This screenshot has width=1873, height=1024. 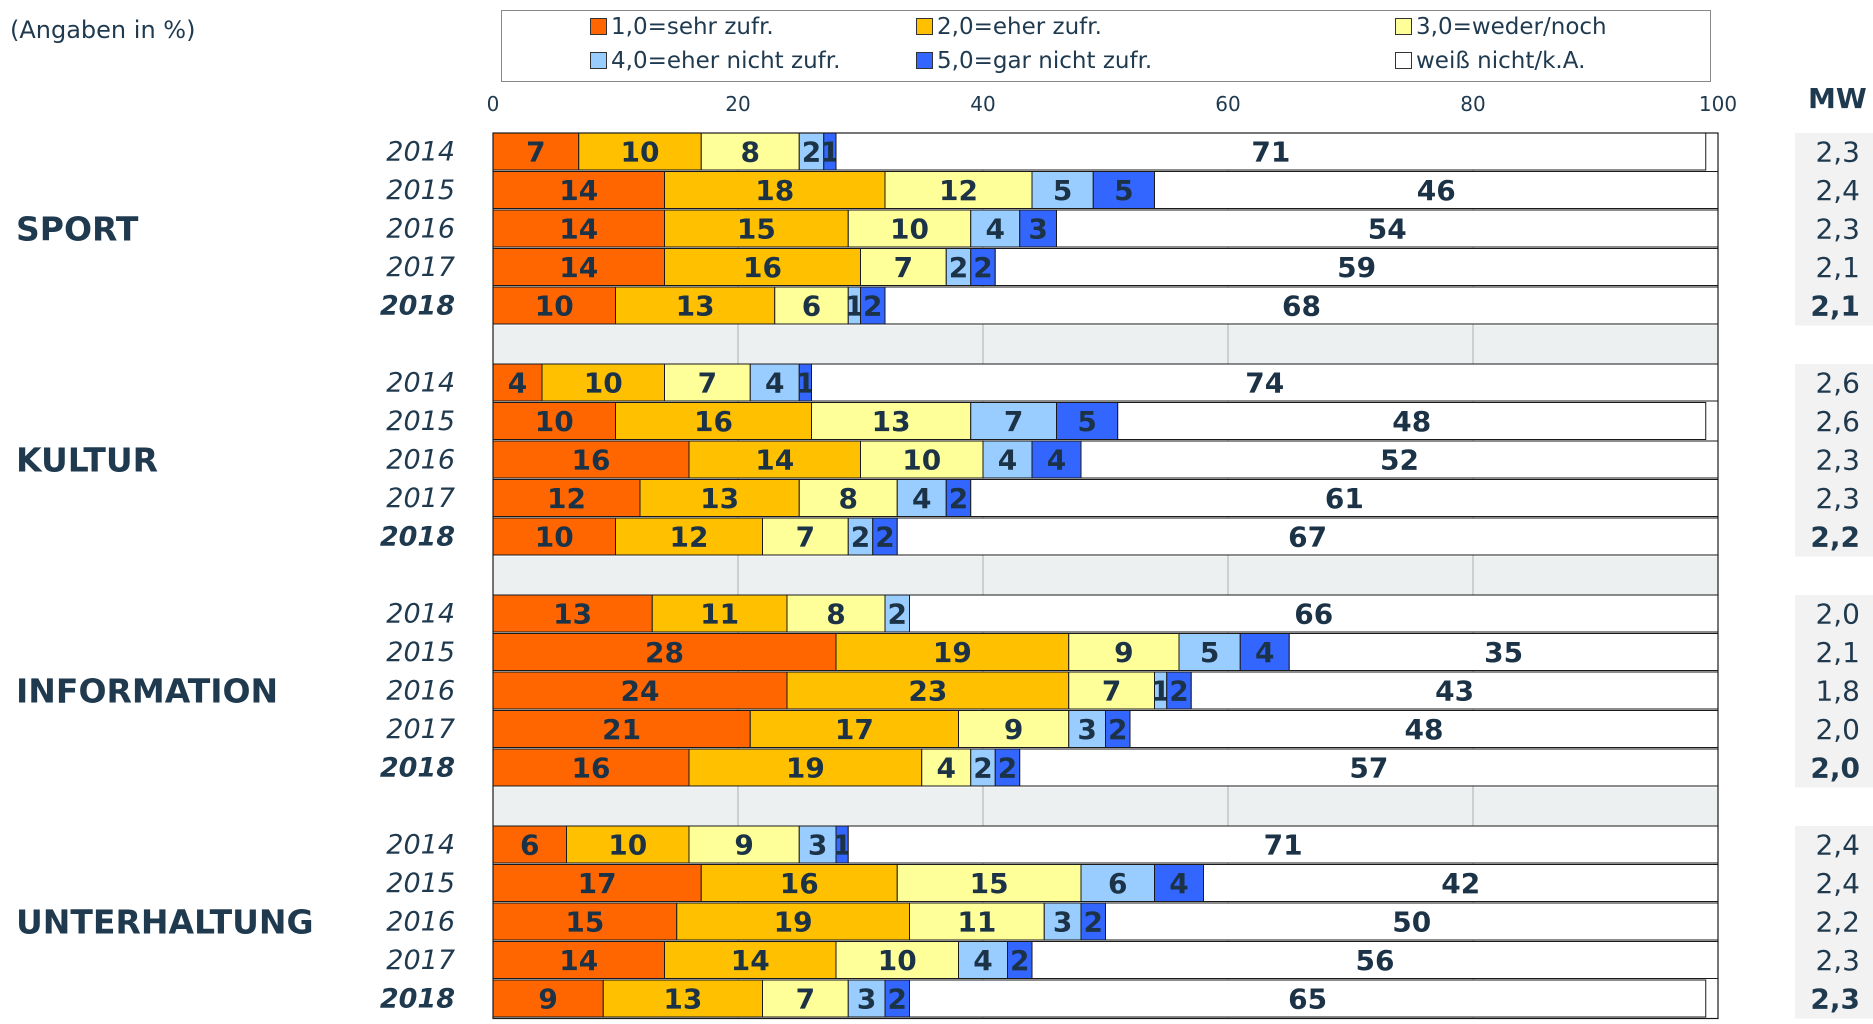 I want to click on data-label: 50, so click(x=1411, y=922).